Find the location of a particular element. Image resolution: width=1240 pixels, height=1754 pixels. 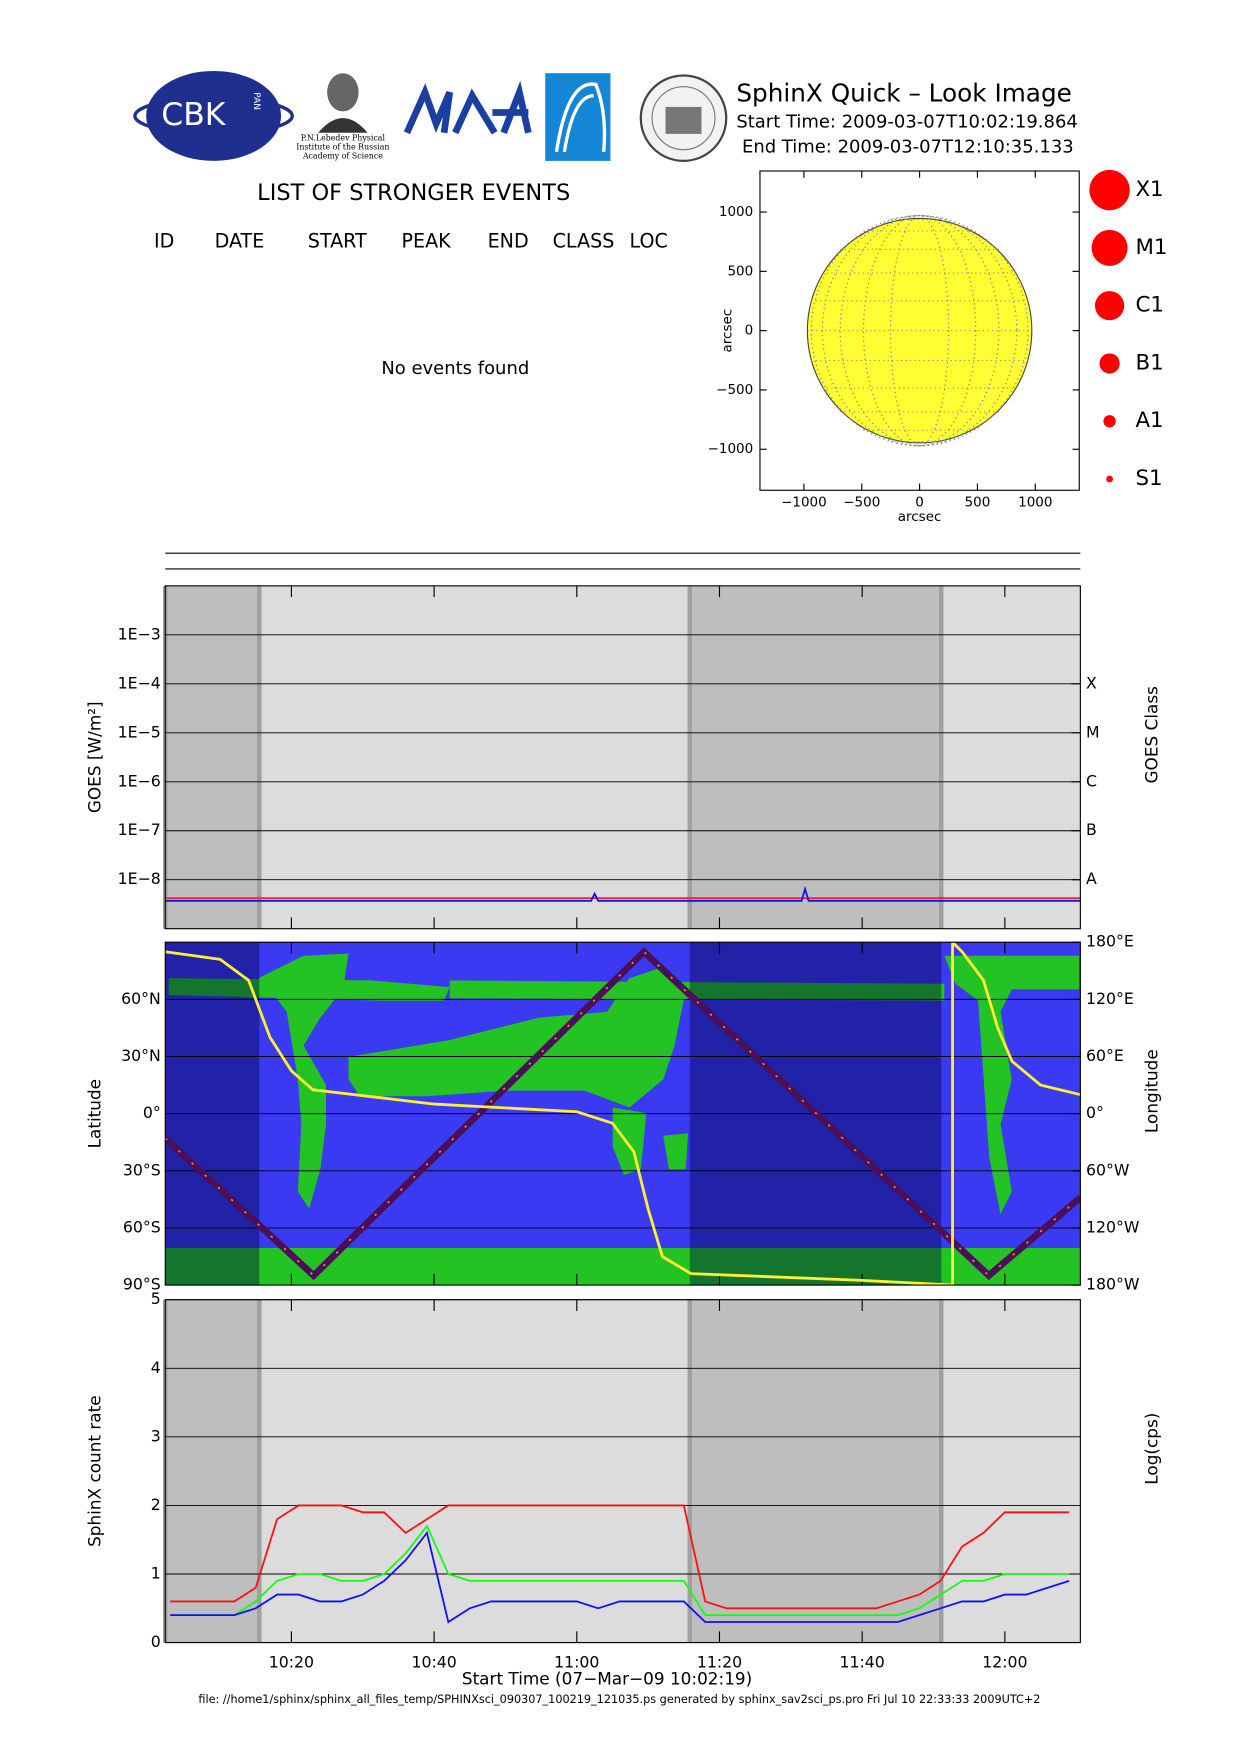

legend-label: S1 is located at coordinates (1148, 478).